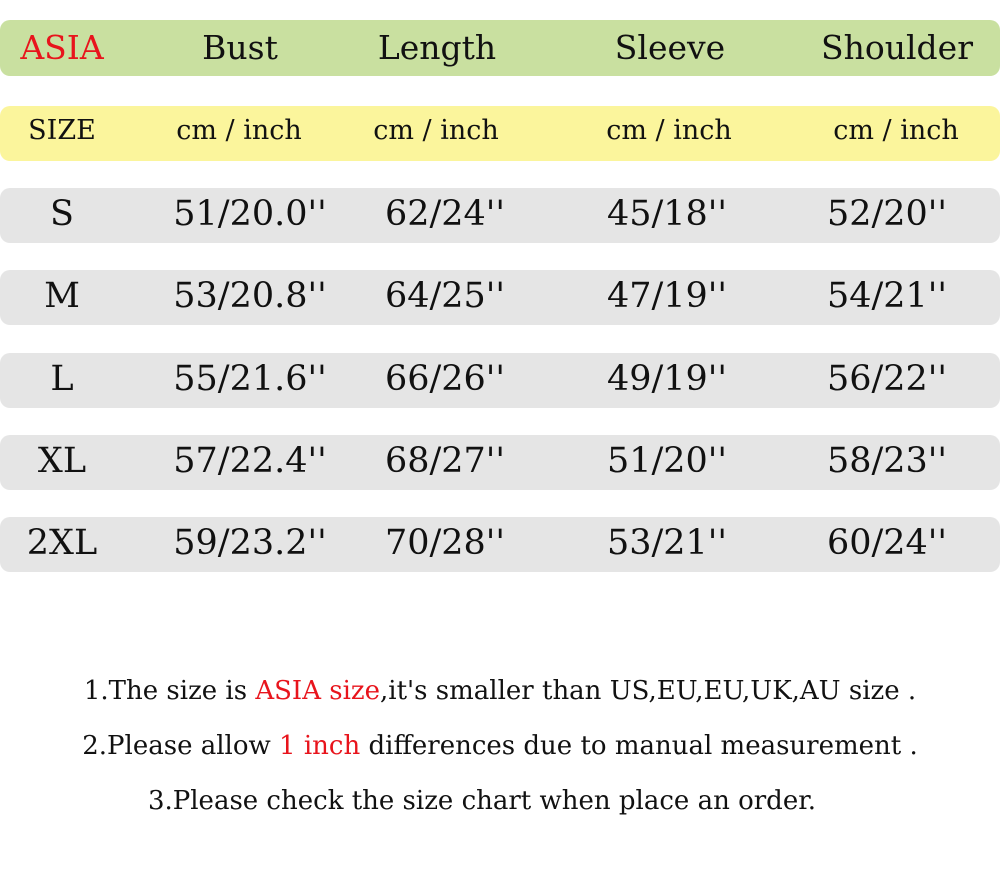  Describe the element at coordinates (667, 379) in the screenshot. I see `measurement-cell: 49/19''` at that location.